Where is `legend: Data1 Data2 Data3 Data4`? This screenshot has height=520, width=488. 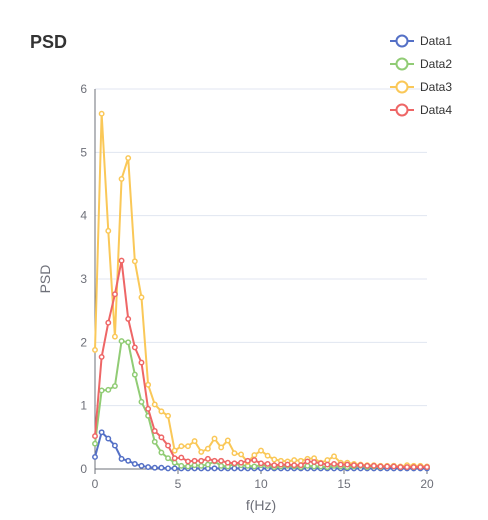
legend: Data1 Data2 Data3 Data4 is located at coordinates (421, 75).